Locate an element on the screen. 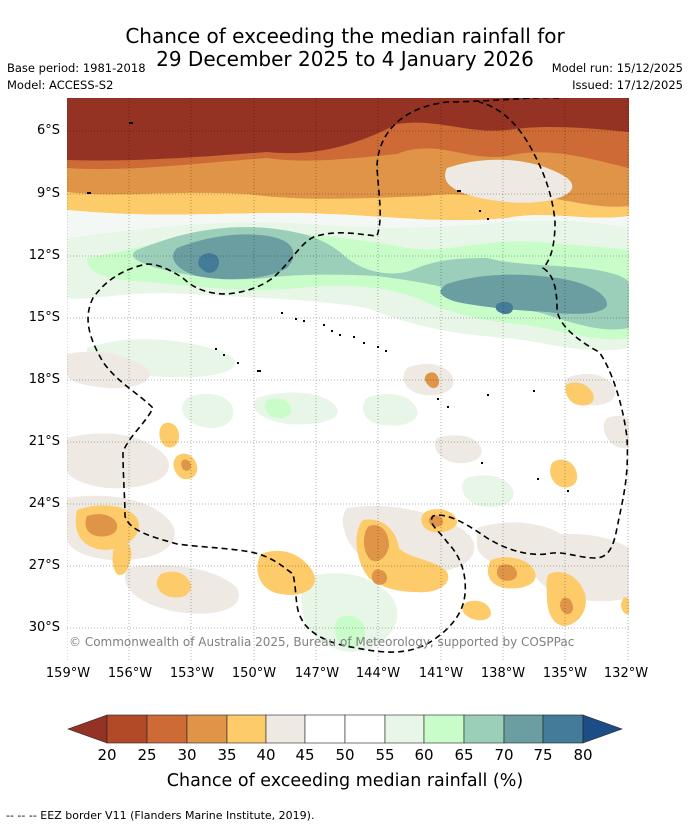 Image resolution: width=690 pixels, height=827 pixels. dry-band-dark is located at coordinates (348, 129).